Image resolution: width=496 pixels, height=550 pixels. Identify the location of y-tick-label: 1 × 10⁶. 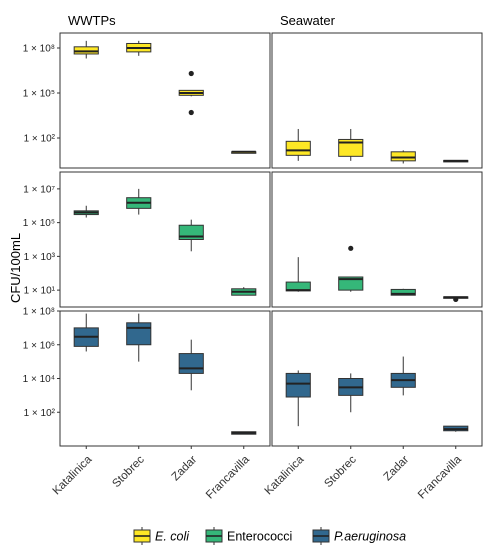
(39, 345).